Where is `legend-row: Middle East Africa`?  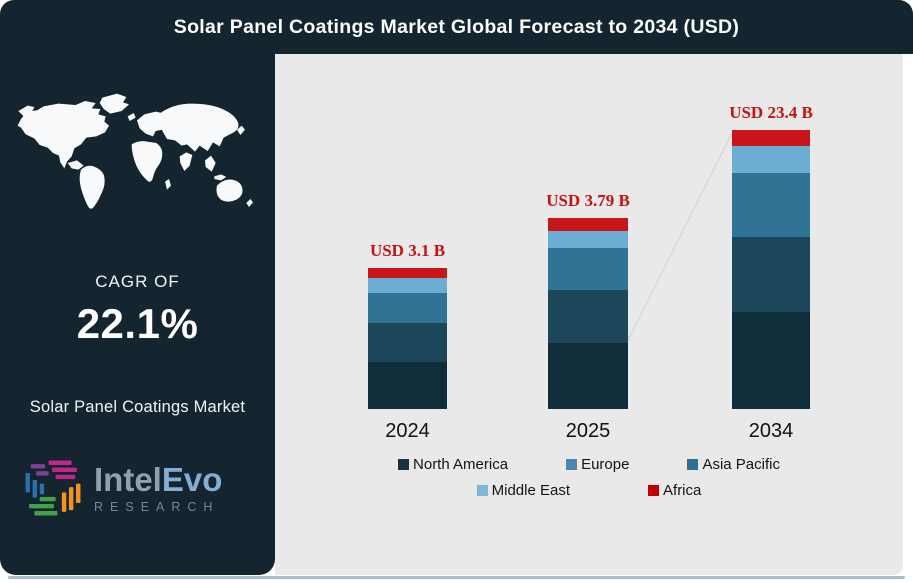
legend-row: Middle East Africa is located at coordinates (588, 490).